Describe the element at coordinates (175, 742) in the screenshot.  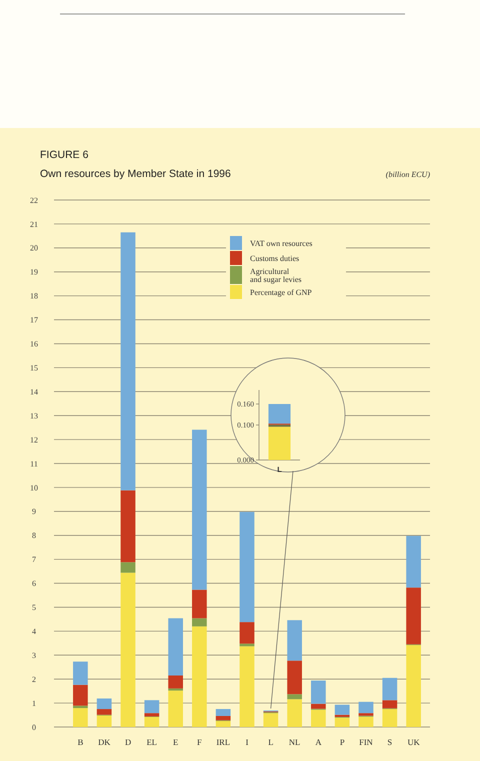
I see `x-tick-label: E` at that location.